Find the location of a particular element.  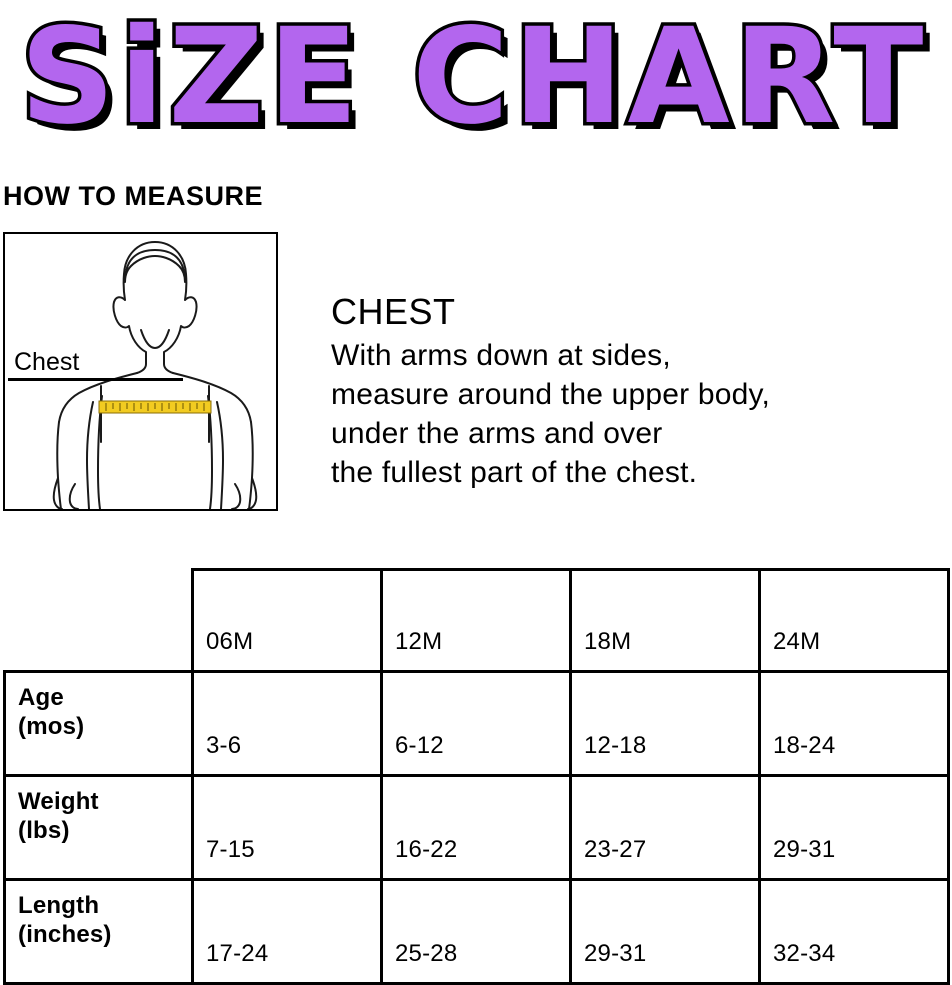

row-label-age-unit: (mos) is located at coordinates (51, 726).